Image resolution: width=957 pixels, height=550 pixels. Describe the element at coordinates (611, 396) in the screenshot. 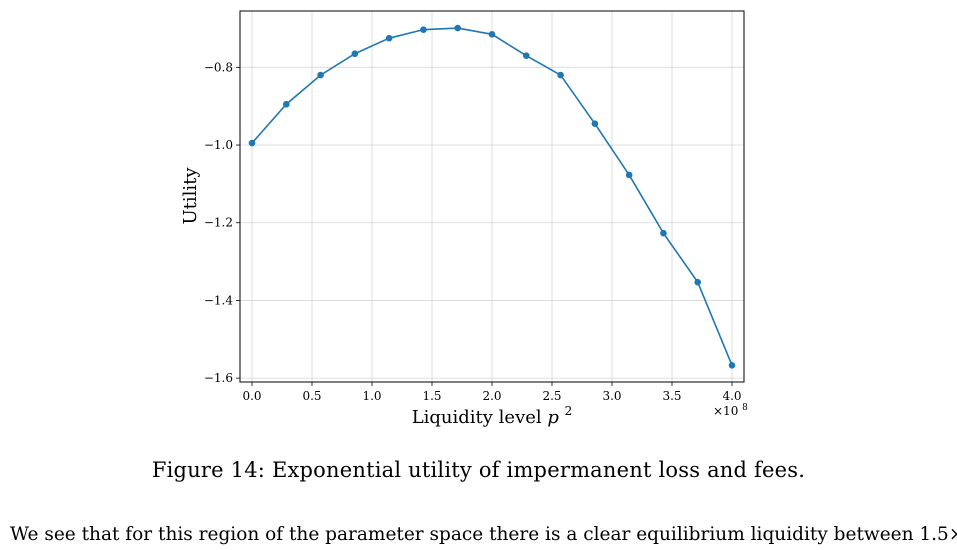

I see `x-tick-label: 3.0` at that location.